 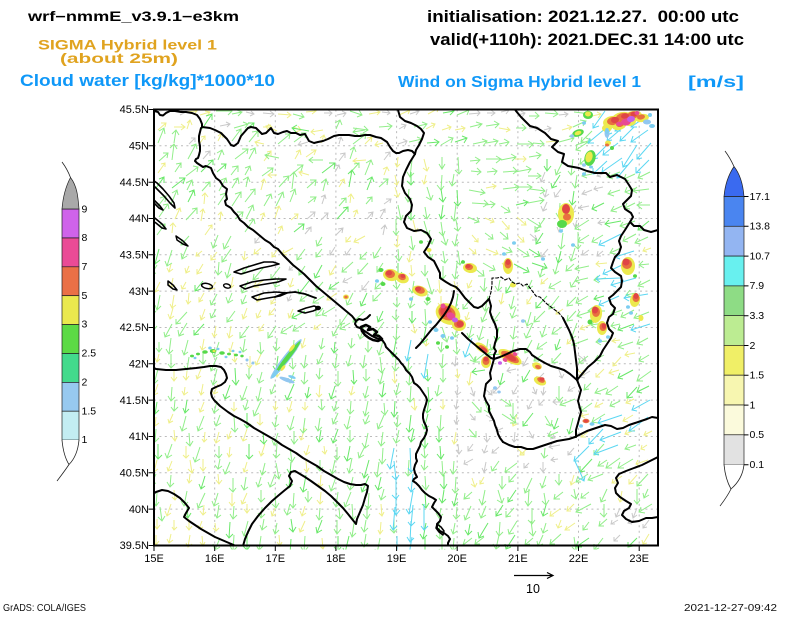 I want to click on svg-text: 23E, so click(x=639, y=559).